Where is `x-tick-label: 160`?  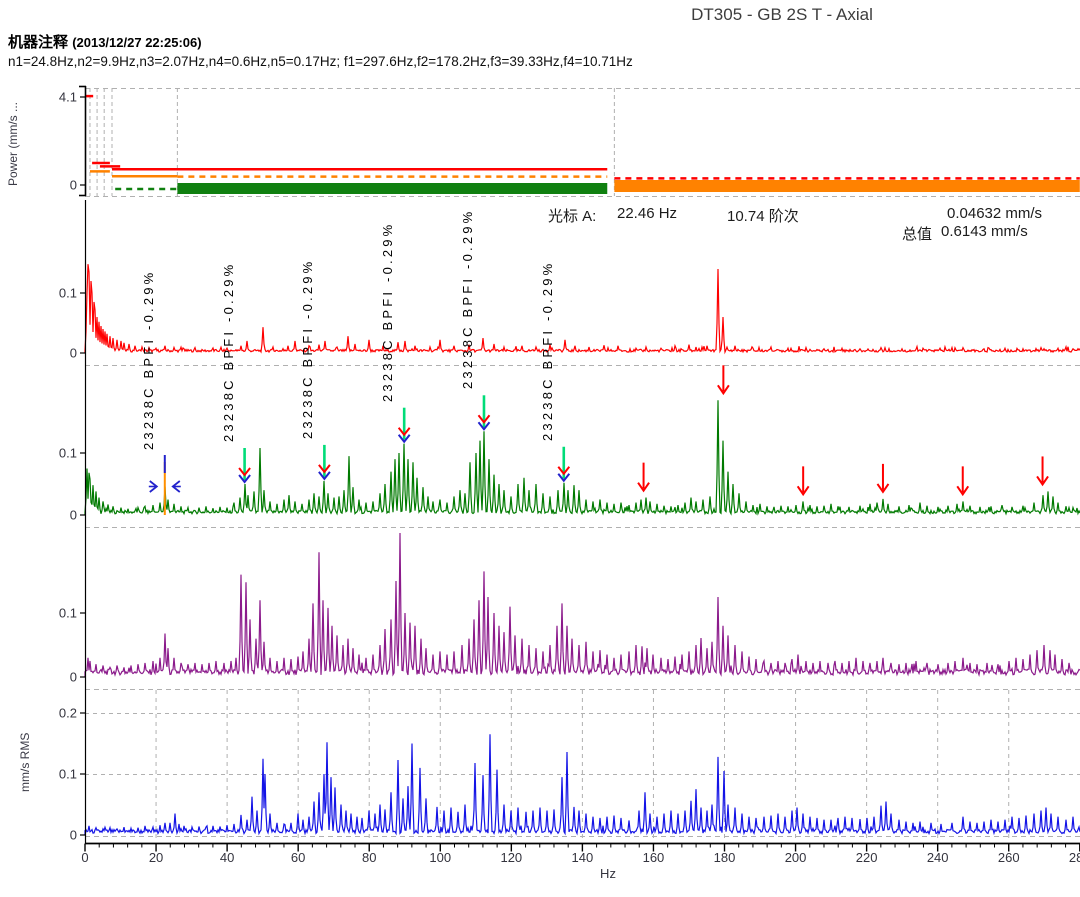 x-tick-label: 160 is located at coordinates (653, 857).